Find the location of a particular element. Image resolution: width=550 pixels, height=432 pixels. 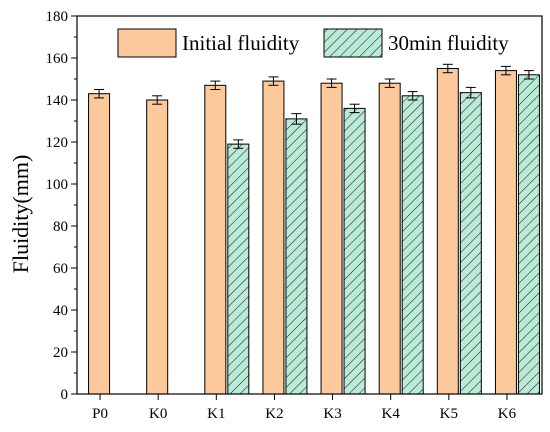

x-tick-label: K2 is located at coordinates (274, 414).